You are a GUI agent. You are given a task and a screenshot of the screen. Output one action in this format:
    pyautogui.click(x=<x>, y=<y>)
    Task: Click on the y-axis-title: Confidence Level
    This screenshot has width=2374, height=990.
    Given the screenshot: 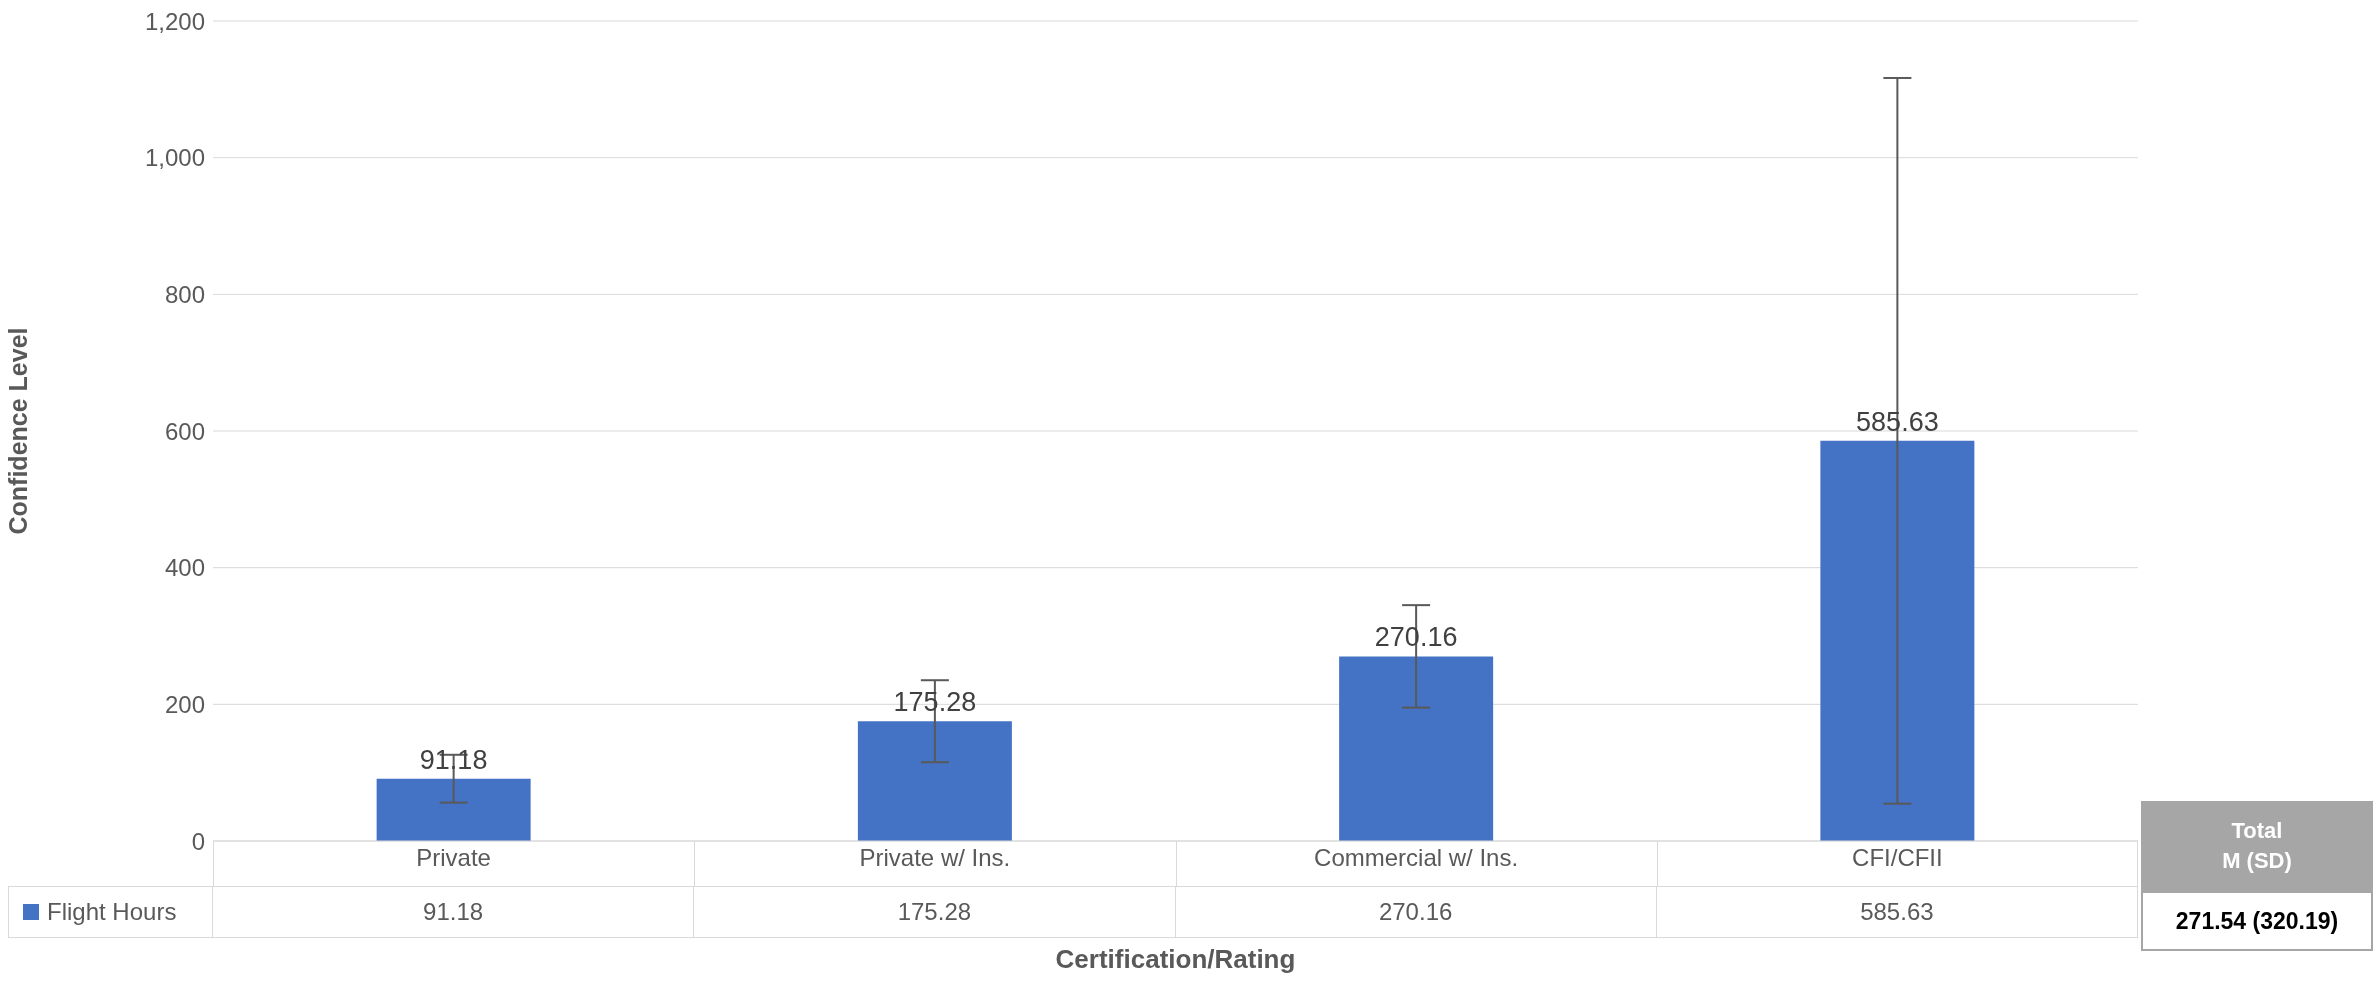 What is the action you would take?
    pyautogui.click(x=17, y=431)
    